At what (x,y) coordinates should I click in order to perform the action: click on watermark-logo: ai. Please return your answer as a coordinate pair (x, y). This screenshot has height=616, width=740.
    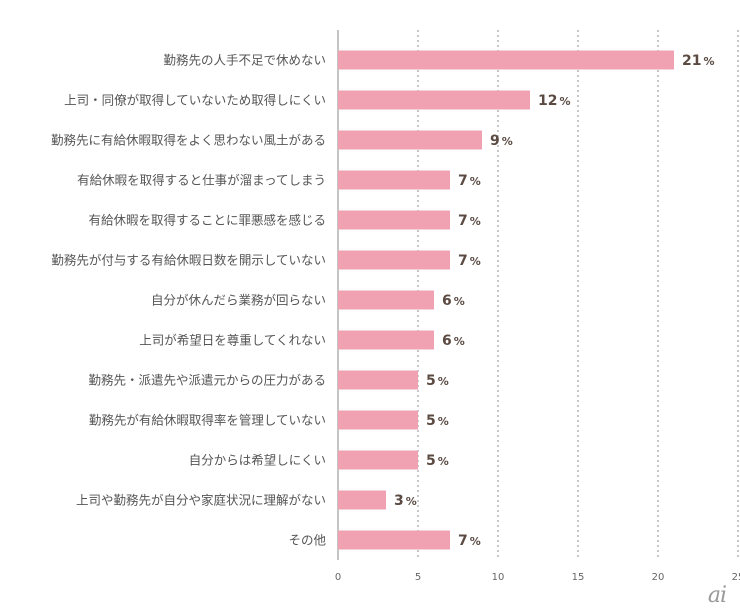
    Looking at the image, I should click on (717, 595).